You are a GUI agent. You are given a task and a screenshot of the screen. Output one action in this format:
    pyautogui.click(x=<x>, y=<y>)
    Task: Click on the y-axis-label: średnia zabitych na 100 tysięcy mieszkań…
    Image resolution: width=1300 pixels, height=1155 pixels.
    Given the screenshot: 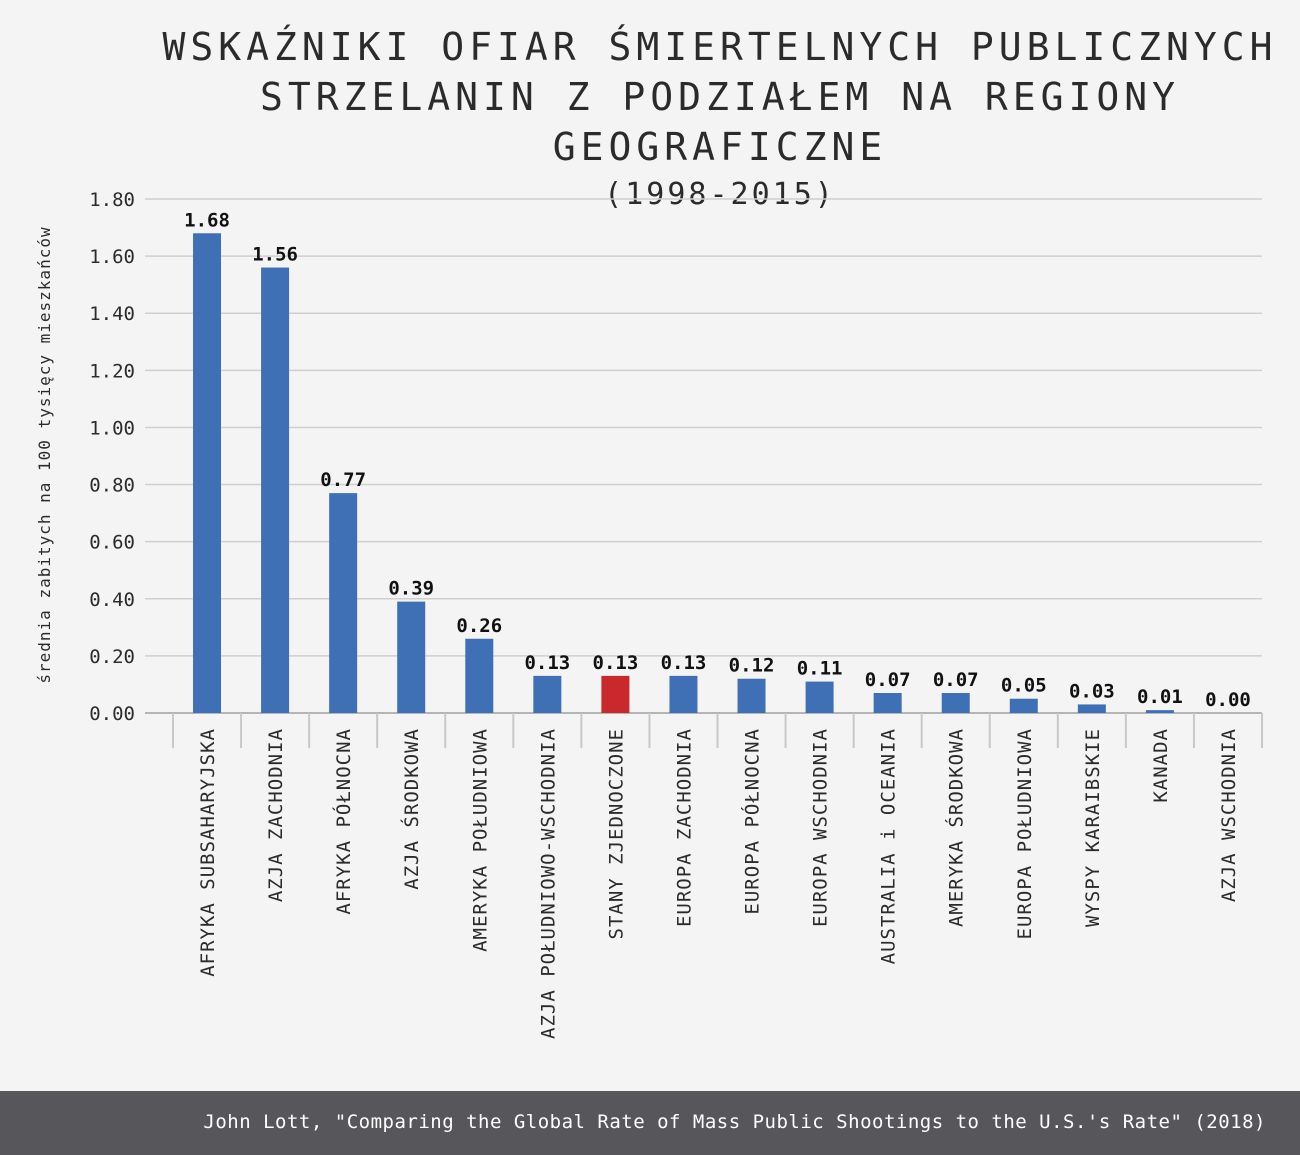 What is the action you would take?
    pyautogui.click(x=44, y=454)
    